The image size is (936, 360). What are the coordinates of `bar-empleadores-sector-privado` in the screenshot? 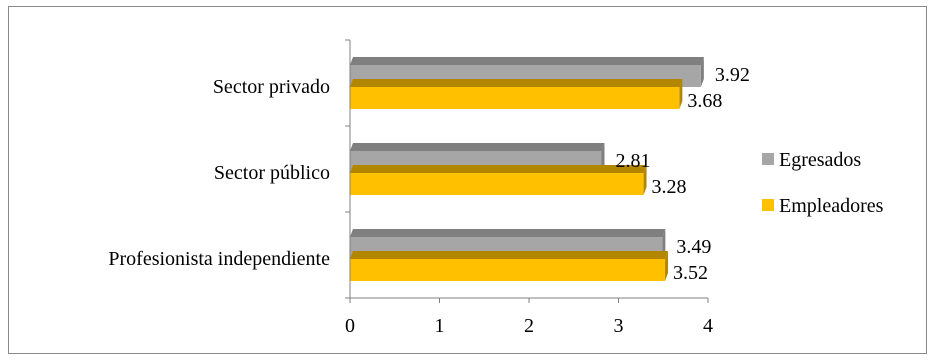 It's located at (515, 98).